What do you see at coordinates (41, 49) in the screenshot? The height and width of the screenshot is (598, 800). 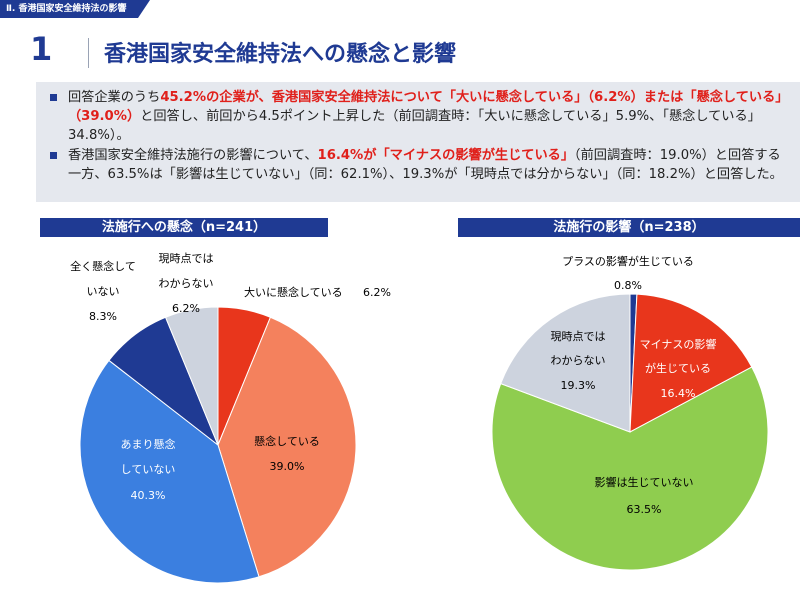 I see `title-number: 1` at bounding box center [41, 49].